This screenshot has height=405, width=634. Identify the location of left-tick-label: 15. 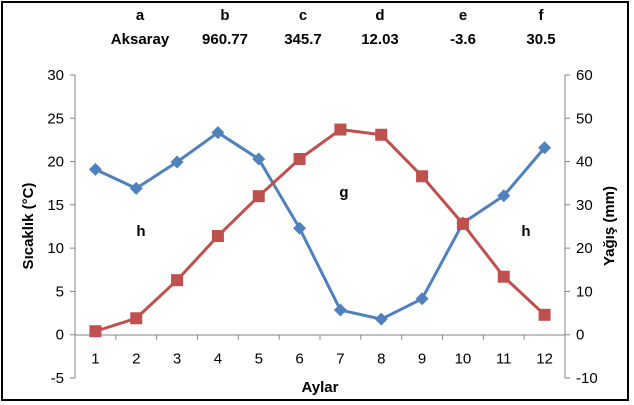
(55, 205).